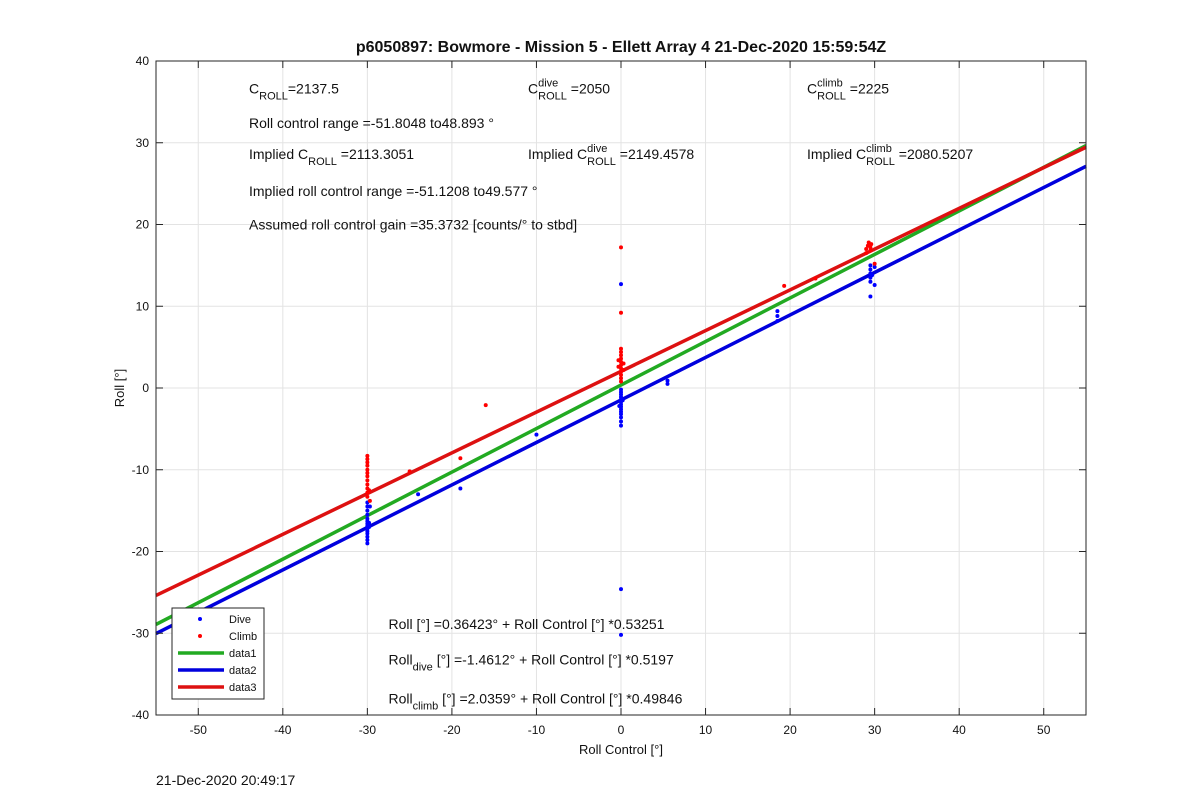  What do you see at coordinates (960, 730) in the screenshot?
I see `x-tick-label: 40` at bounding box center [960, 730].